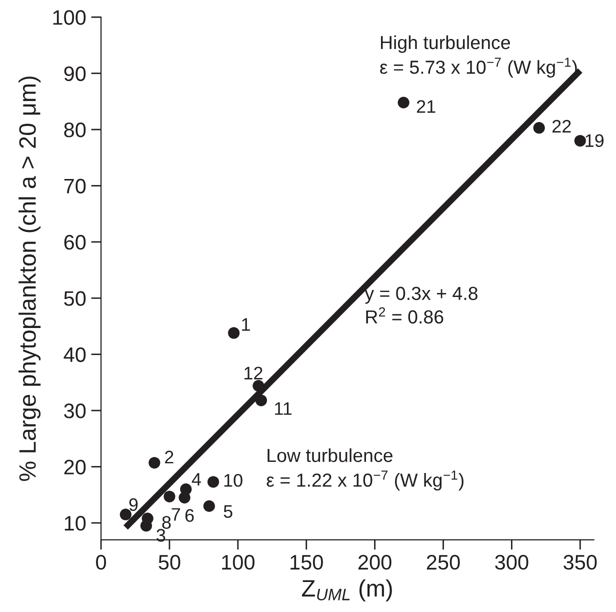  Describe the element at coordinates (196, 479) in the screenshot. I see `annotation: 4` at that location.